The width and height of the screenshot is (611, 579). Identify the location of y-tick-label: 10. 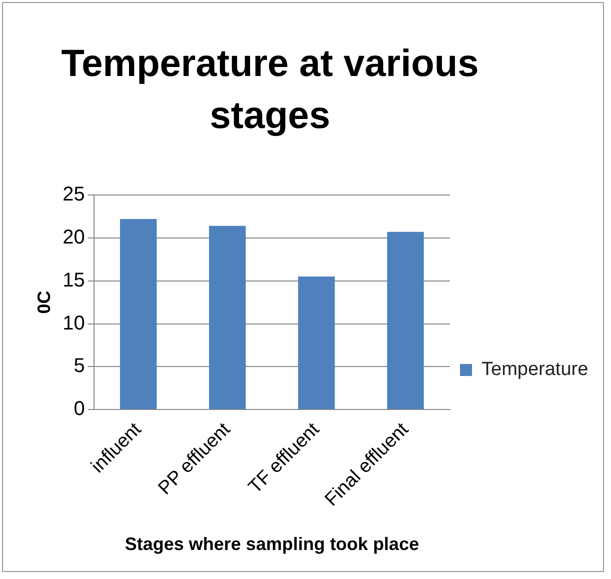
(73, 323).